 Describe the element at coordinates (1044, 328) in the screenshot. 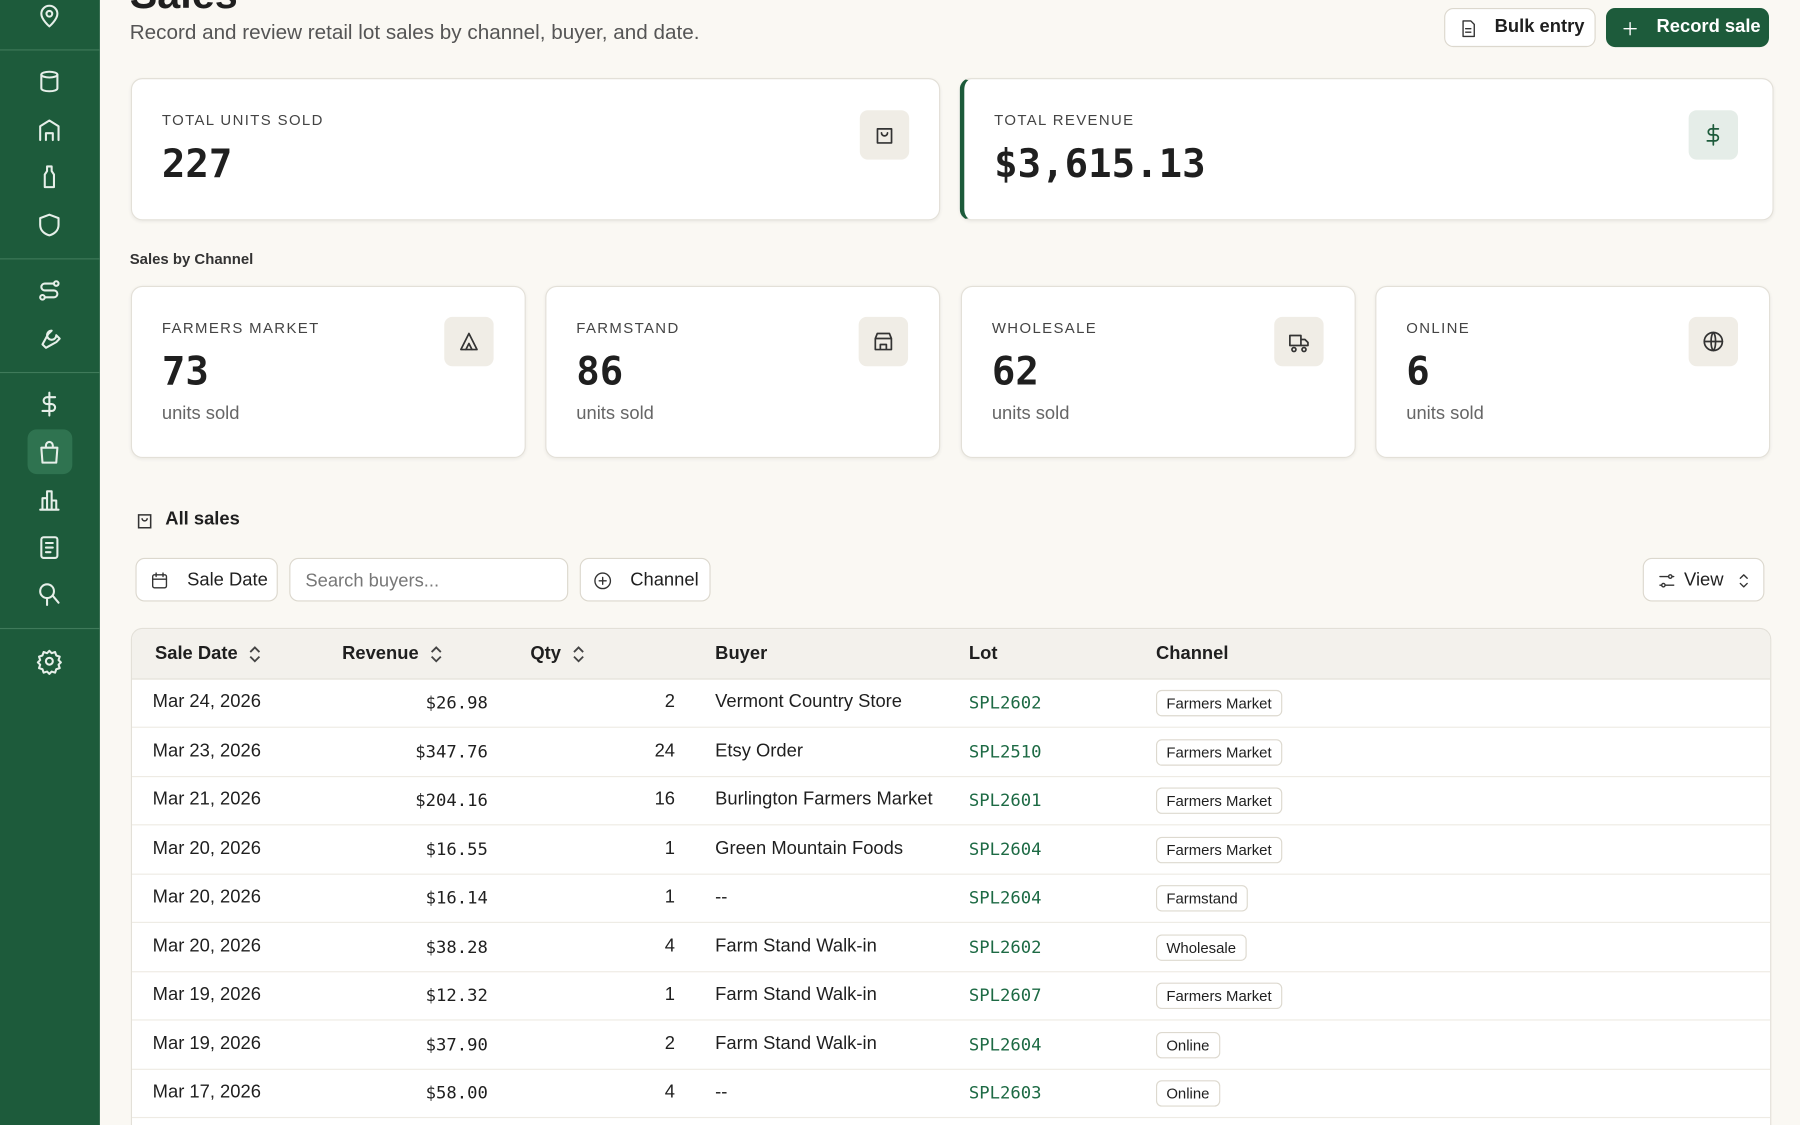

I see `channel-label: WHOLESALE` at that location.